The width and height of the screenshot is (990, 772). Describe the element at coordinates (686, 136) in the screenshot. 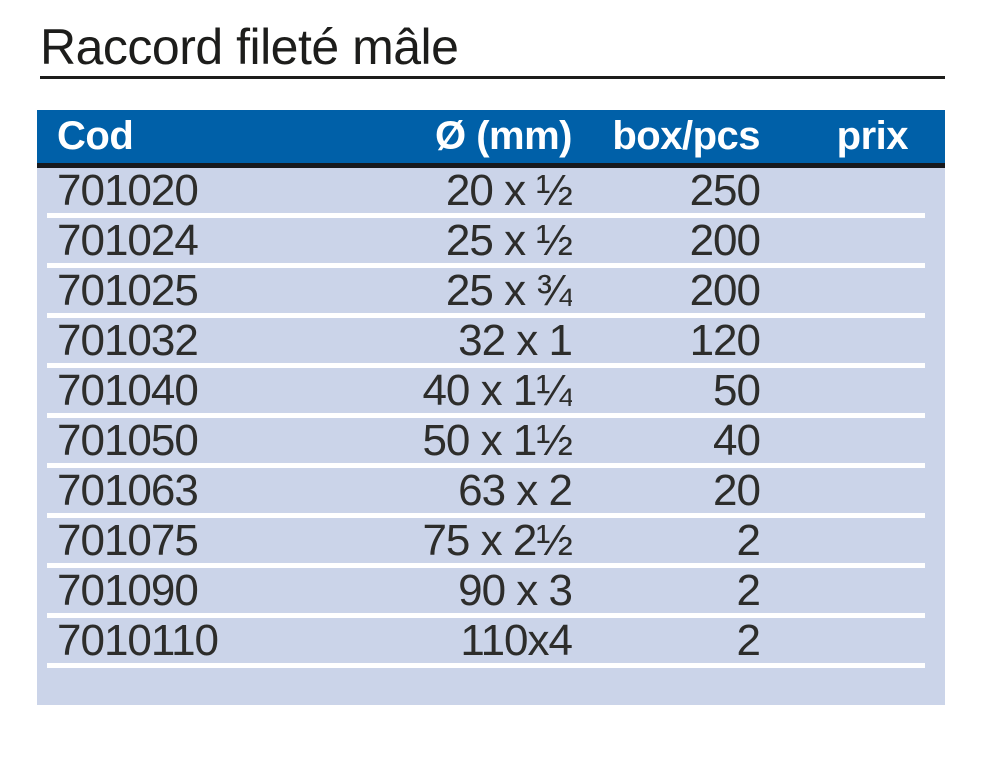

I see `column-header-box-pcs: box/pcs` at that location.